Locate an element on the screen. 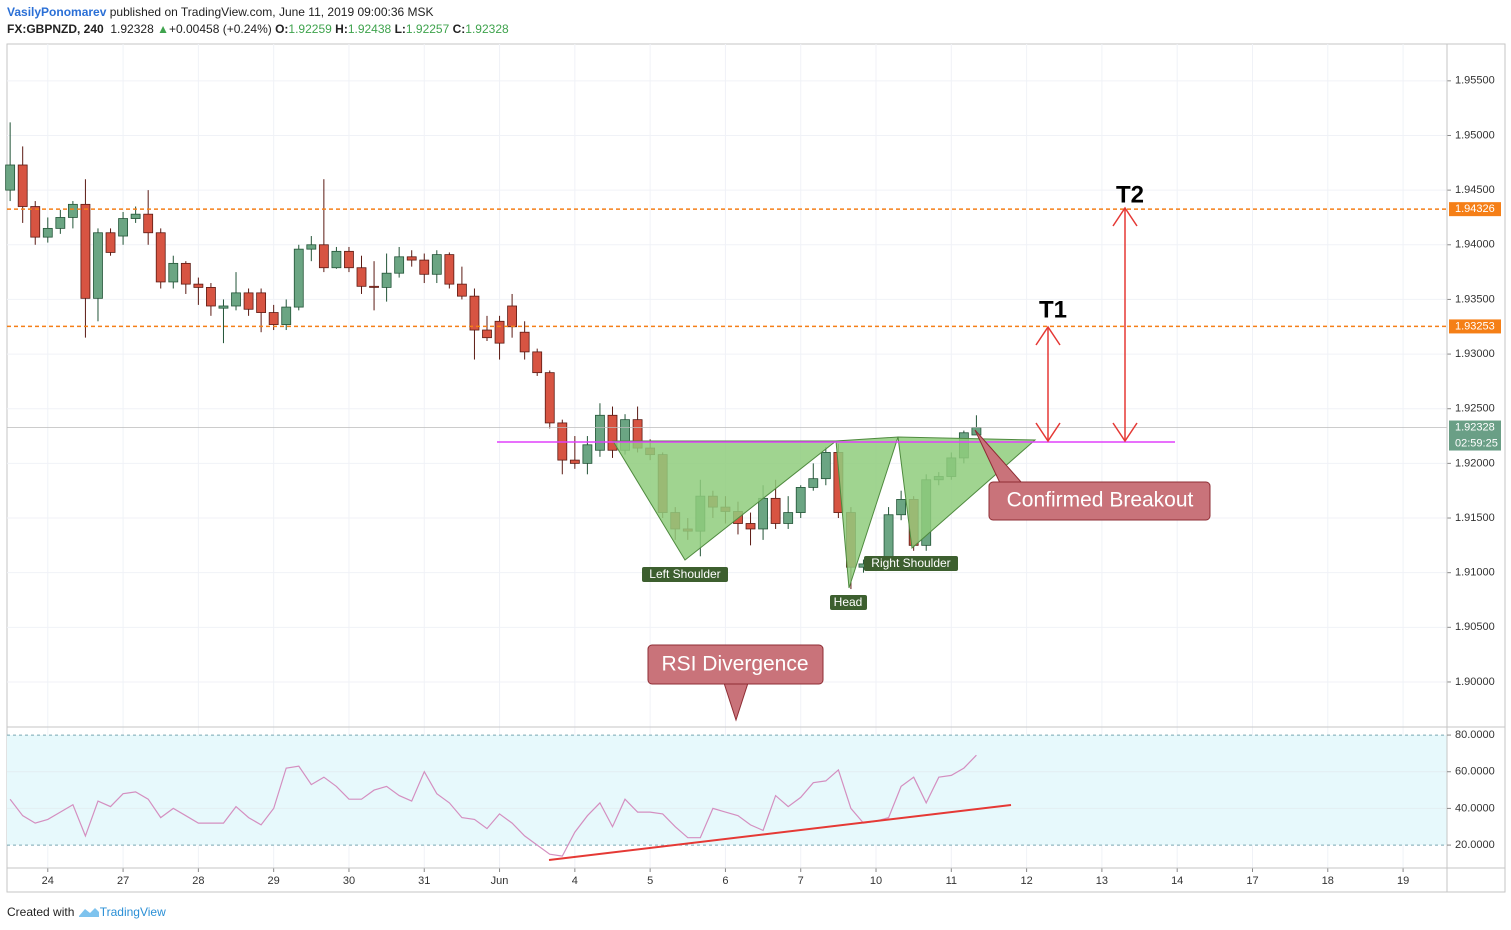 Image resolution: width=1511 pixels, height=930 pixels. y-tick-label: 20.0000 is located at coordinates (1475, 845).